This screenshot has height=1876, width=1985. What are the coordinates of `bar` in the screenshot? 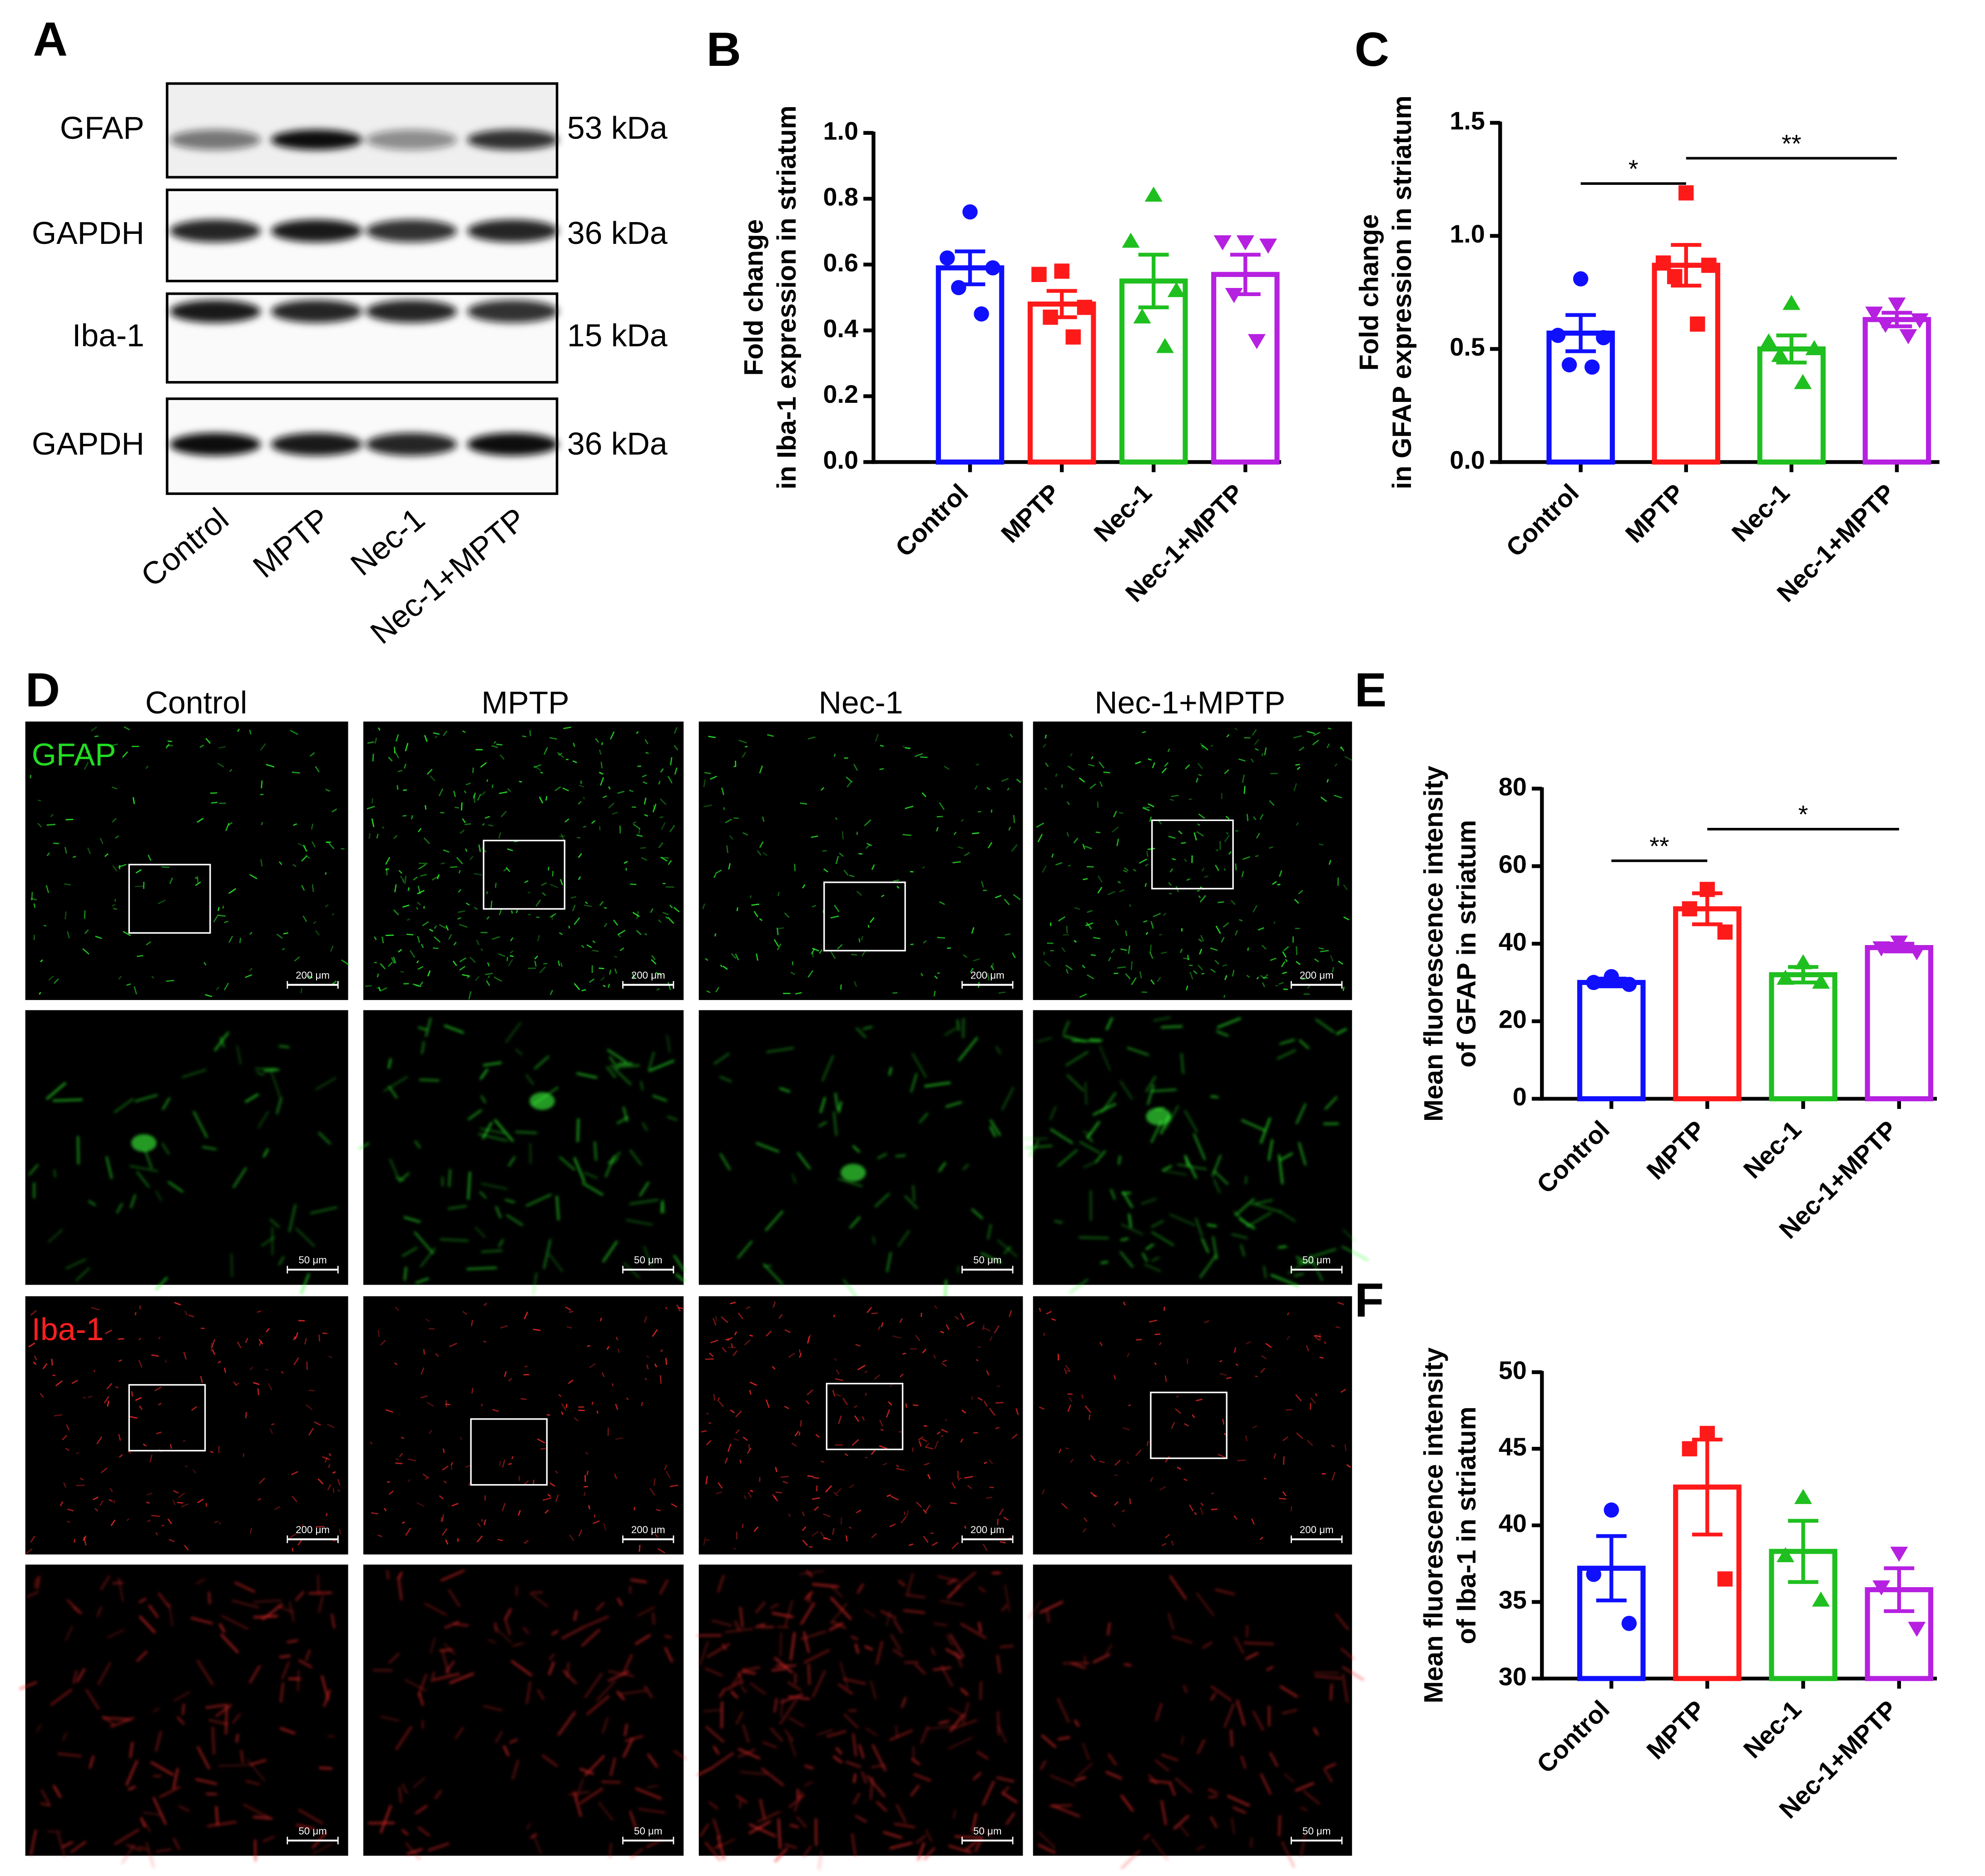 It's located at (1245, 368).